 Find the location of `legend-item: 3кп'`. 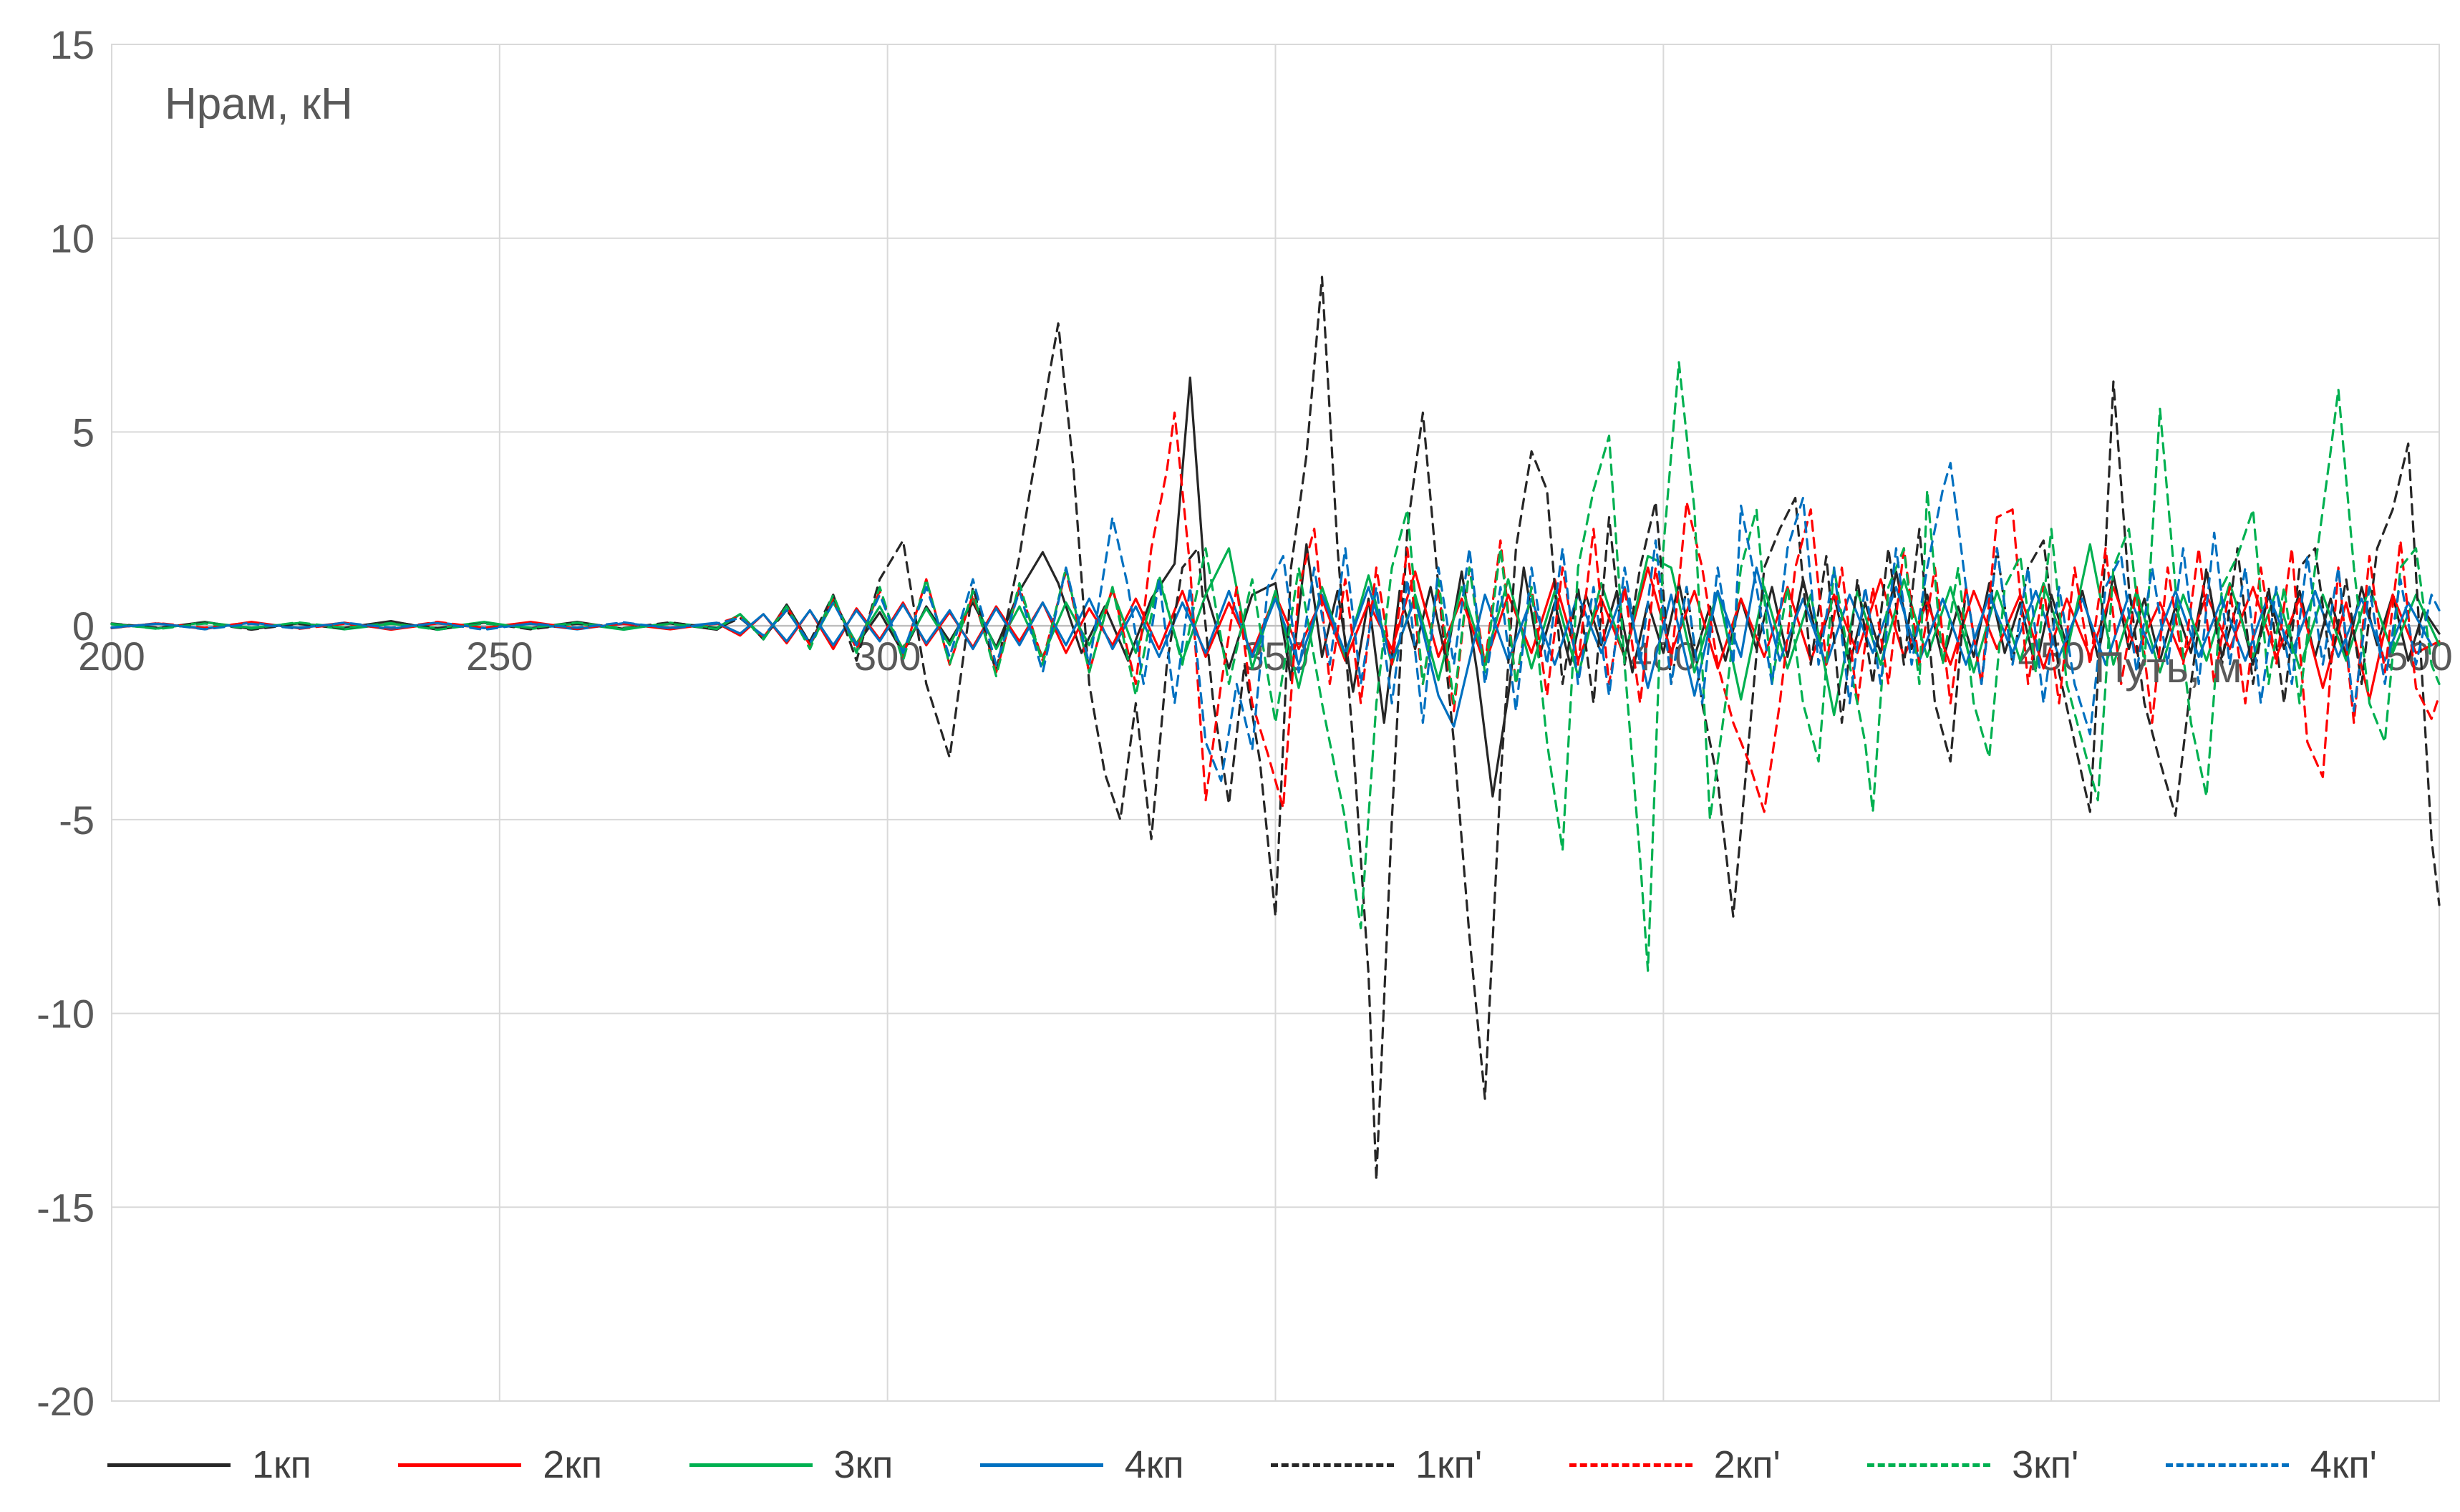

legend-item: 3кп' is located at coordinates (1972, 1464).